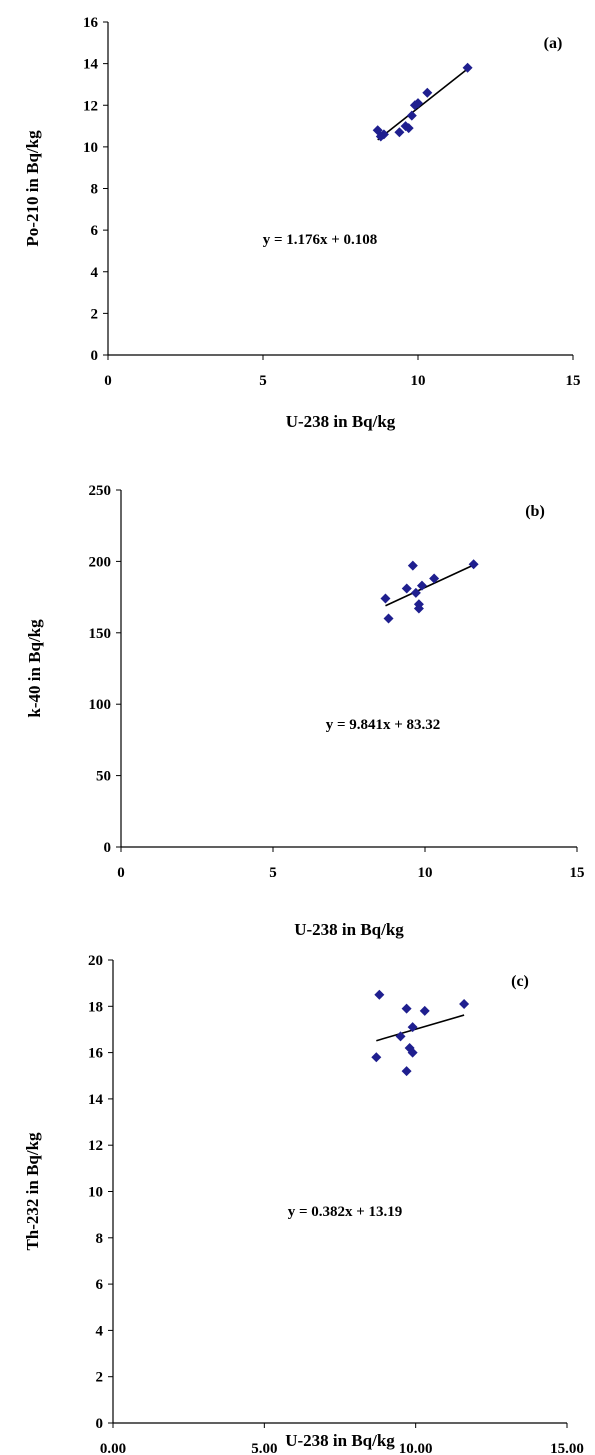 The width and height of the screenshot is (595, 1455). Describe the element at coordinates (383, 725) in the screenshot. I see `trendline-equation: y = 9.841x + 83.32` at that location.